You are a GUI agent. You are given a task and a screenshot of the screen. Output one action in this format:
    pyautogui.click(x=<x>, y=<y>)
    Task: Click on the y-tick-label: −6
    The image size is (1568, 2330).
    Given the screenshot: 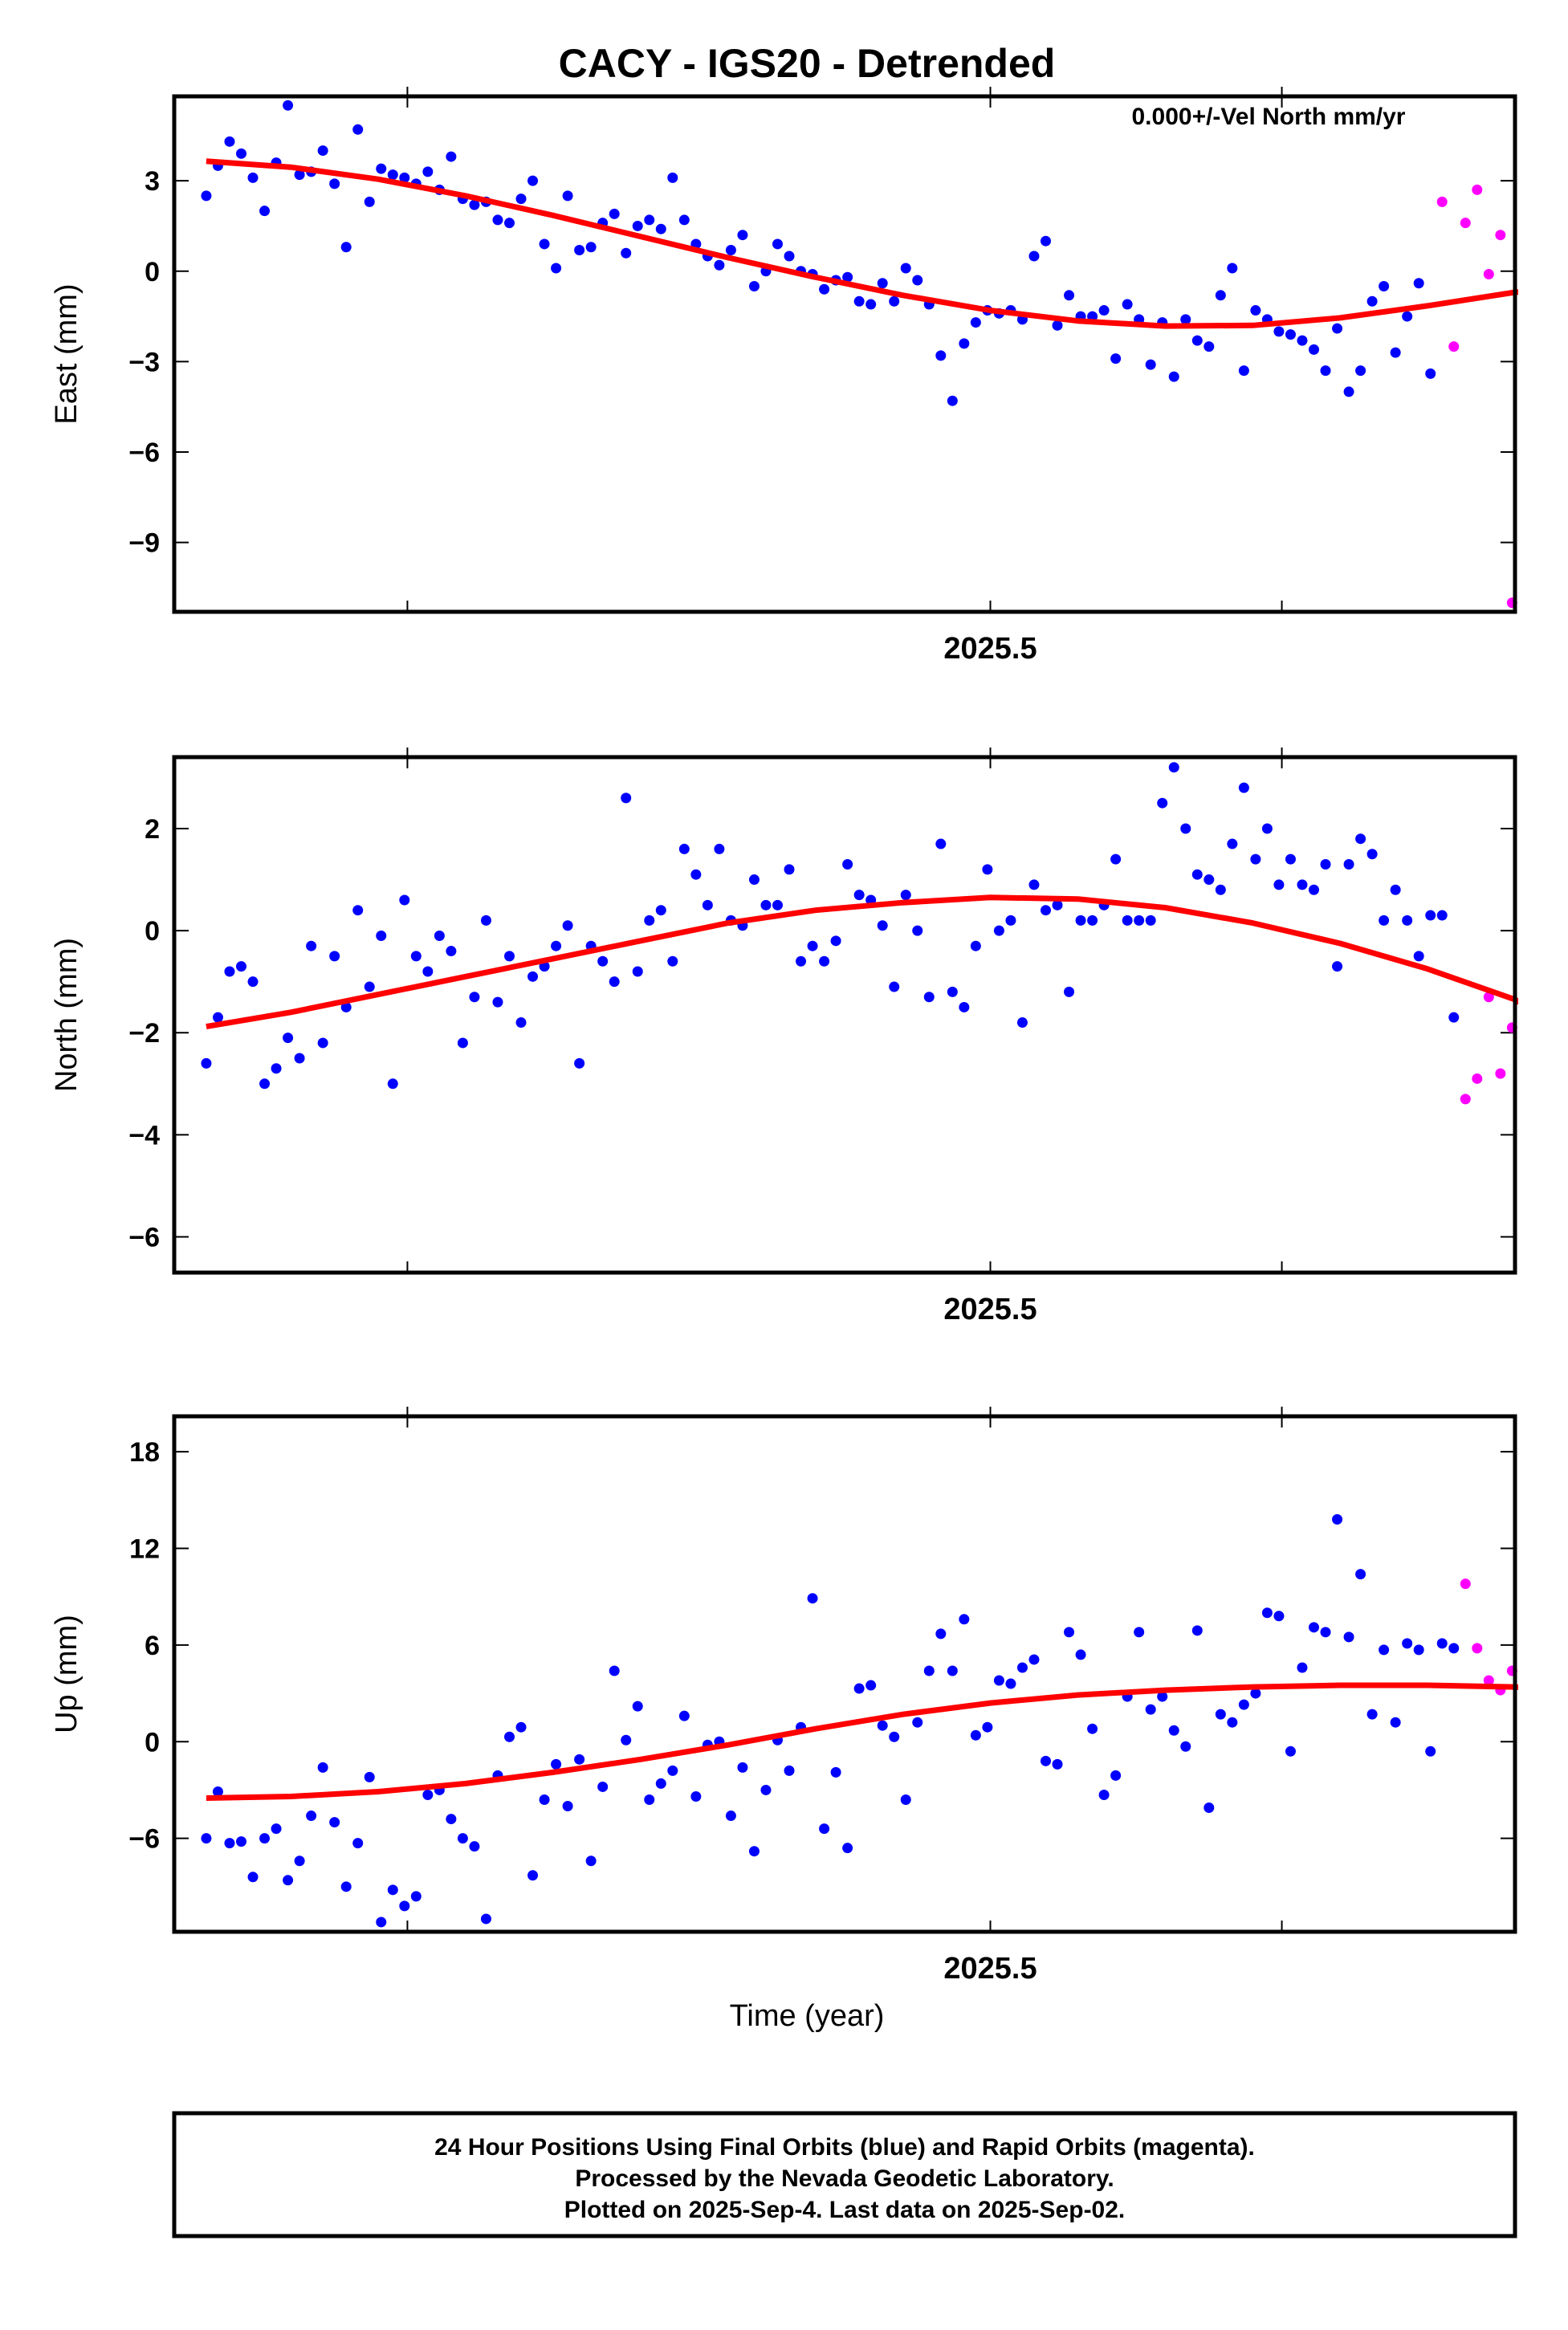 What is the action you would take?
    pyautogui.click(x=144, y=1238)
    